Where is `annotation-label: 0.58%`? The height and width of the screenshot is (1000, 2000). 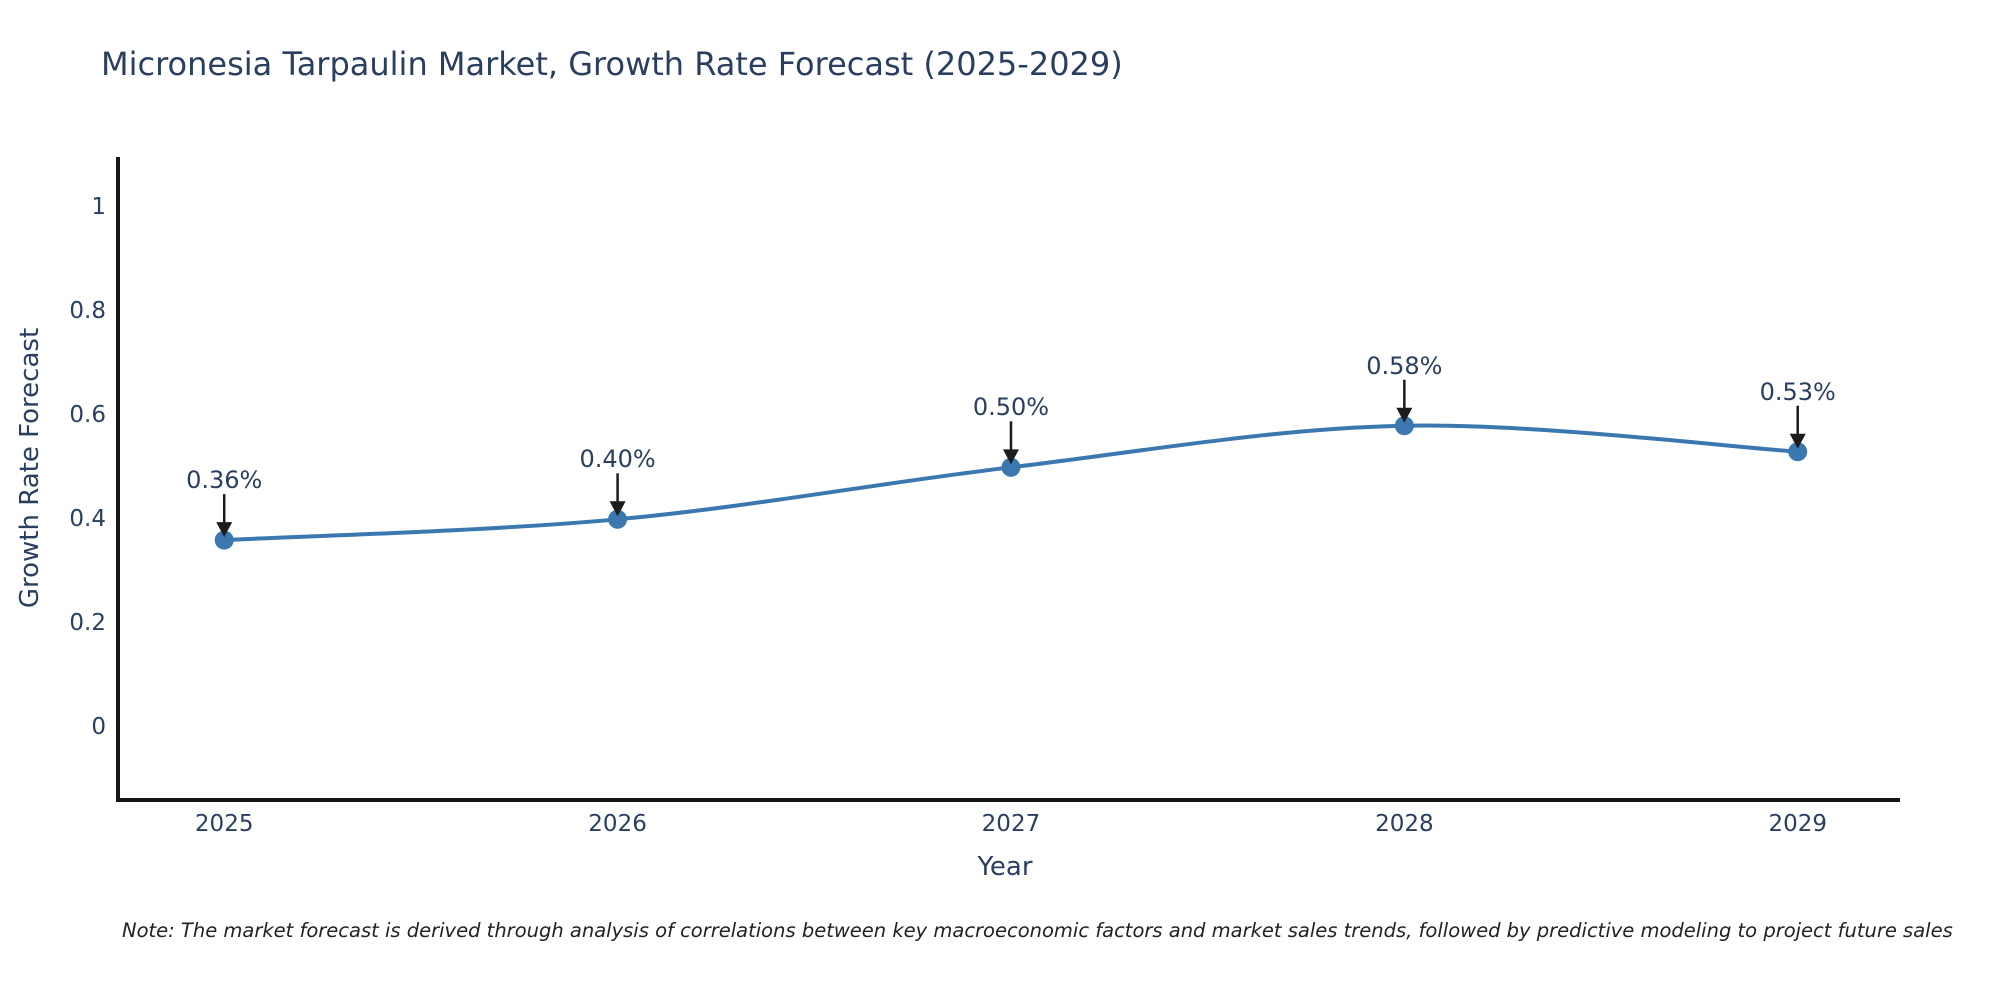
annotation-label: 0.58% is located at coordinates (1404, 365).